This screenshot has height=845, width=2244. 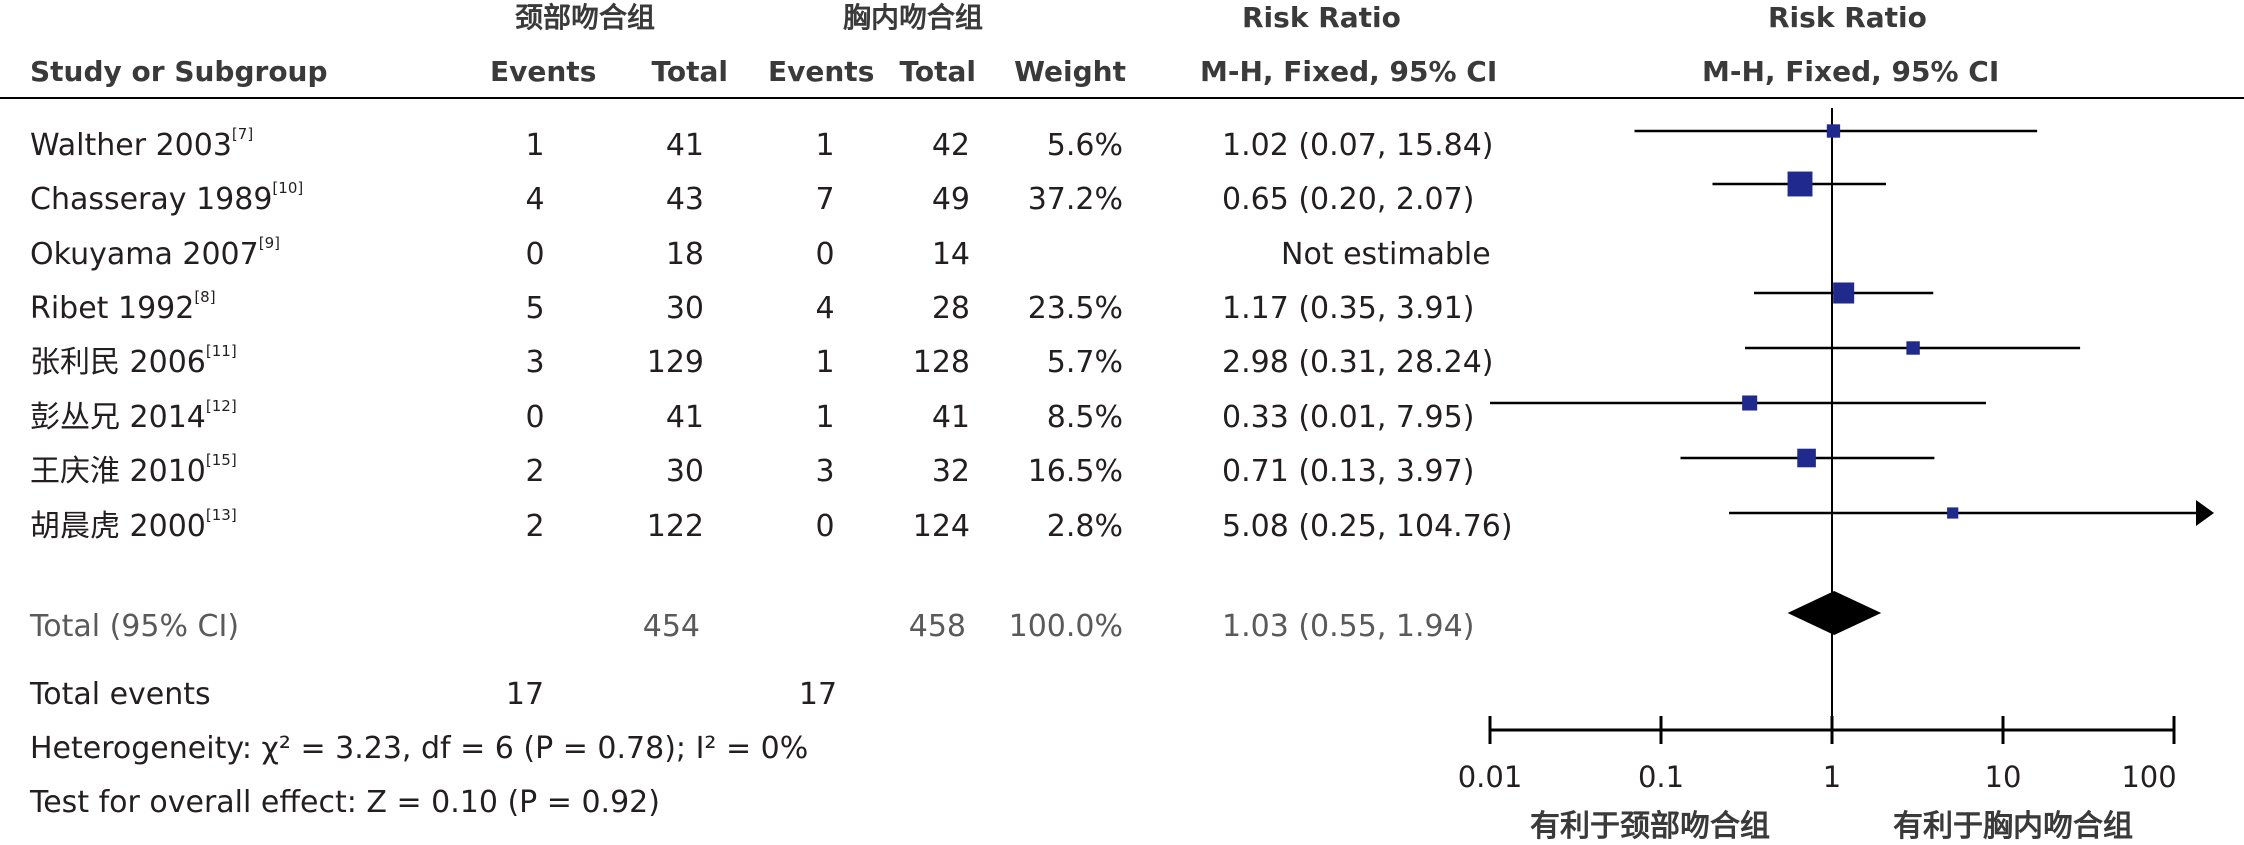 What do you see at coordinates (950, 199) in the screenshot?
I see `total-chest-cell: 49` at bounding box center [950, 199].